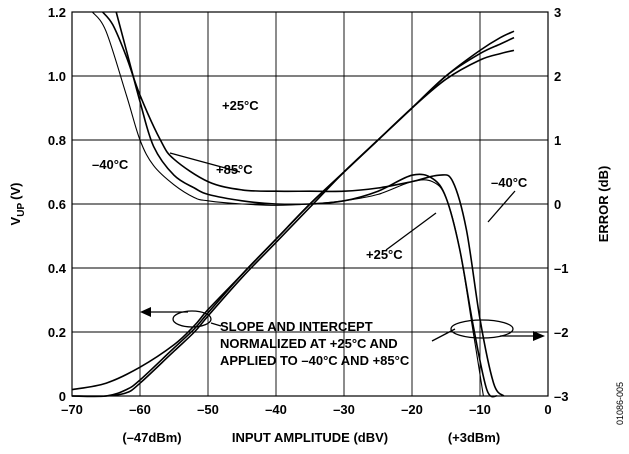 The height and width of the screenshot is (454, 629). What do you see at coordinates (482, 329) in the screenshot?
I see `callout-ellipse-right` at bounding box center [482, 329].